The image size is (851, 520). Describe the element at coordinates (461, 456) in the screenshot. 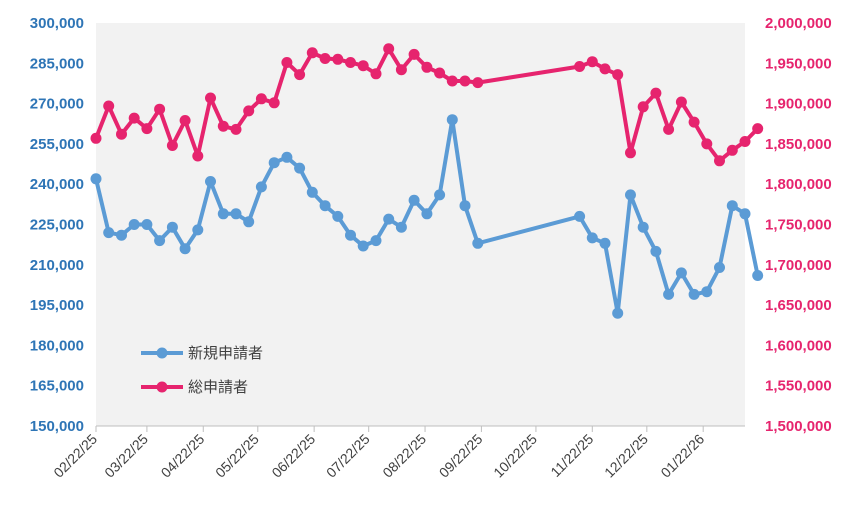

I see `x-axis-tick-label: 09/22/25` at that location.